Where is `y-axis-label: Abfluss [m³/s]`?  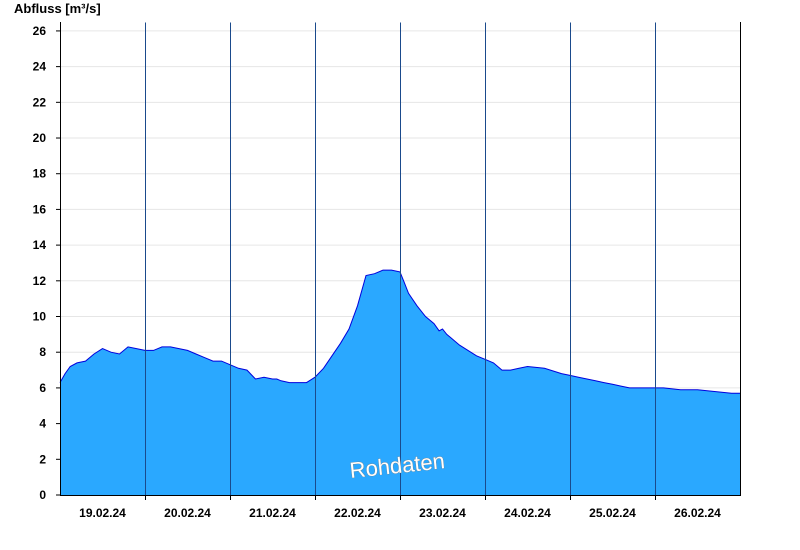
y-axis-label: Abfluss [m³/s] is located at coordinates (57, 8).